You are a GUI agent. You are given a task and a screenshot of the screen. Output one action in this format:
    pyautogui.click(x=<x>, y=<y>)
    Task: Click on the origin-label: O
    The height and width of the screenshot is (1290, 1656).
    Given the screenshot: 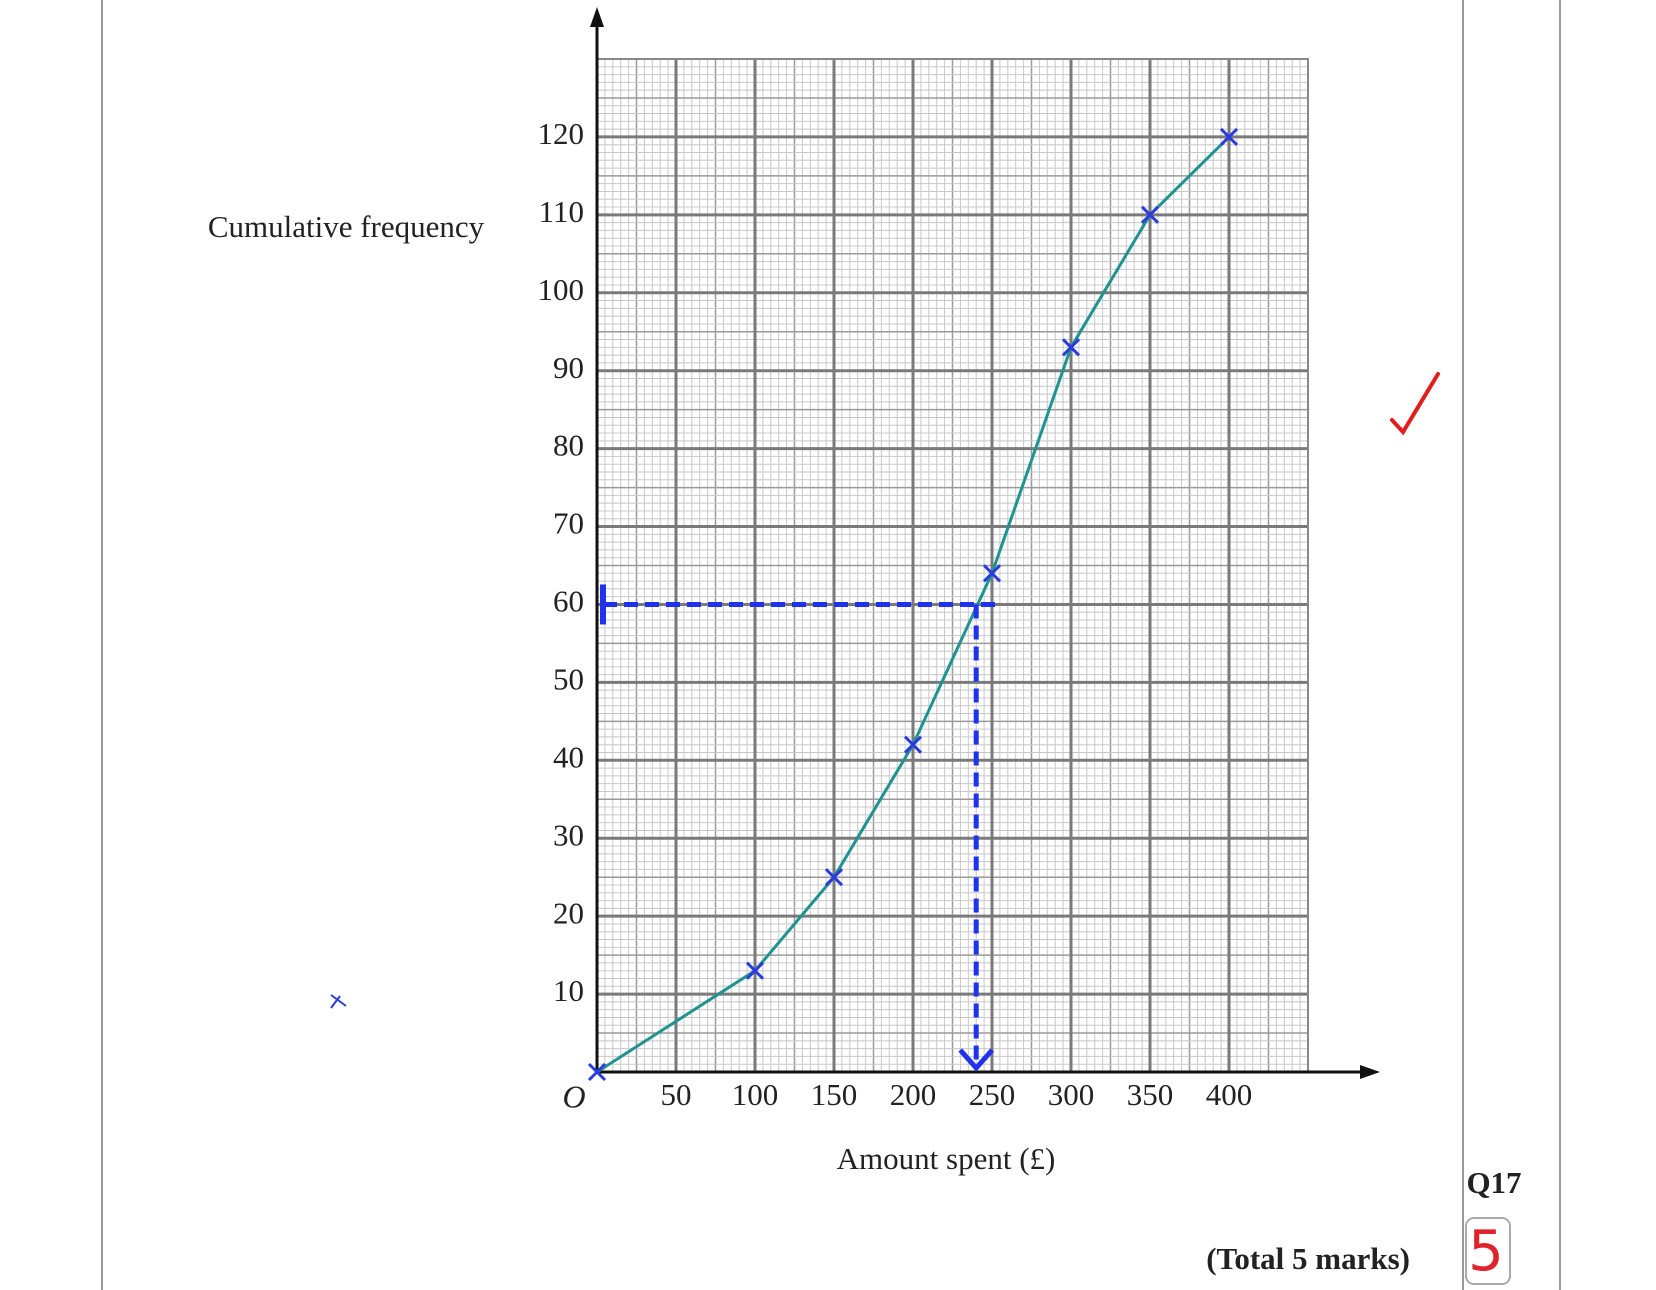 What is the action you would take?
    pyautogui.click(x=573, y=1096)
    